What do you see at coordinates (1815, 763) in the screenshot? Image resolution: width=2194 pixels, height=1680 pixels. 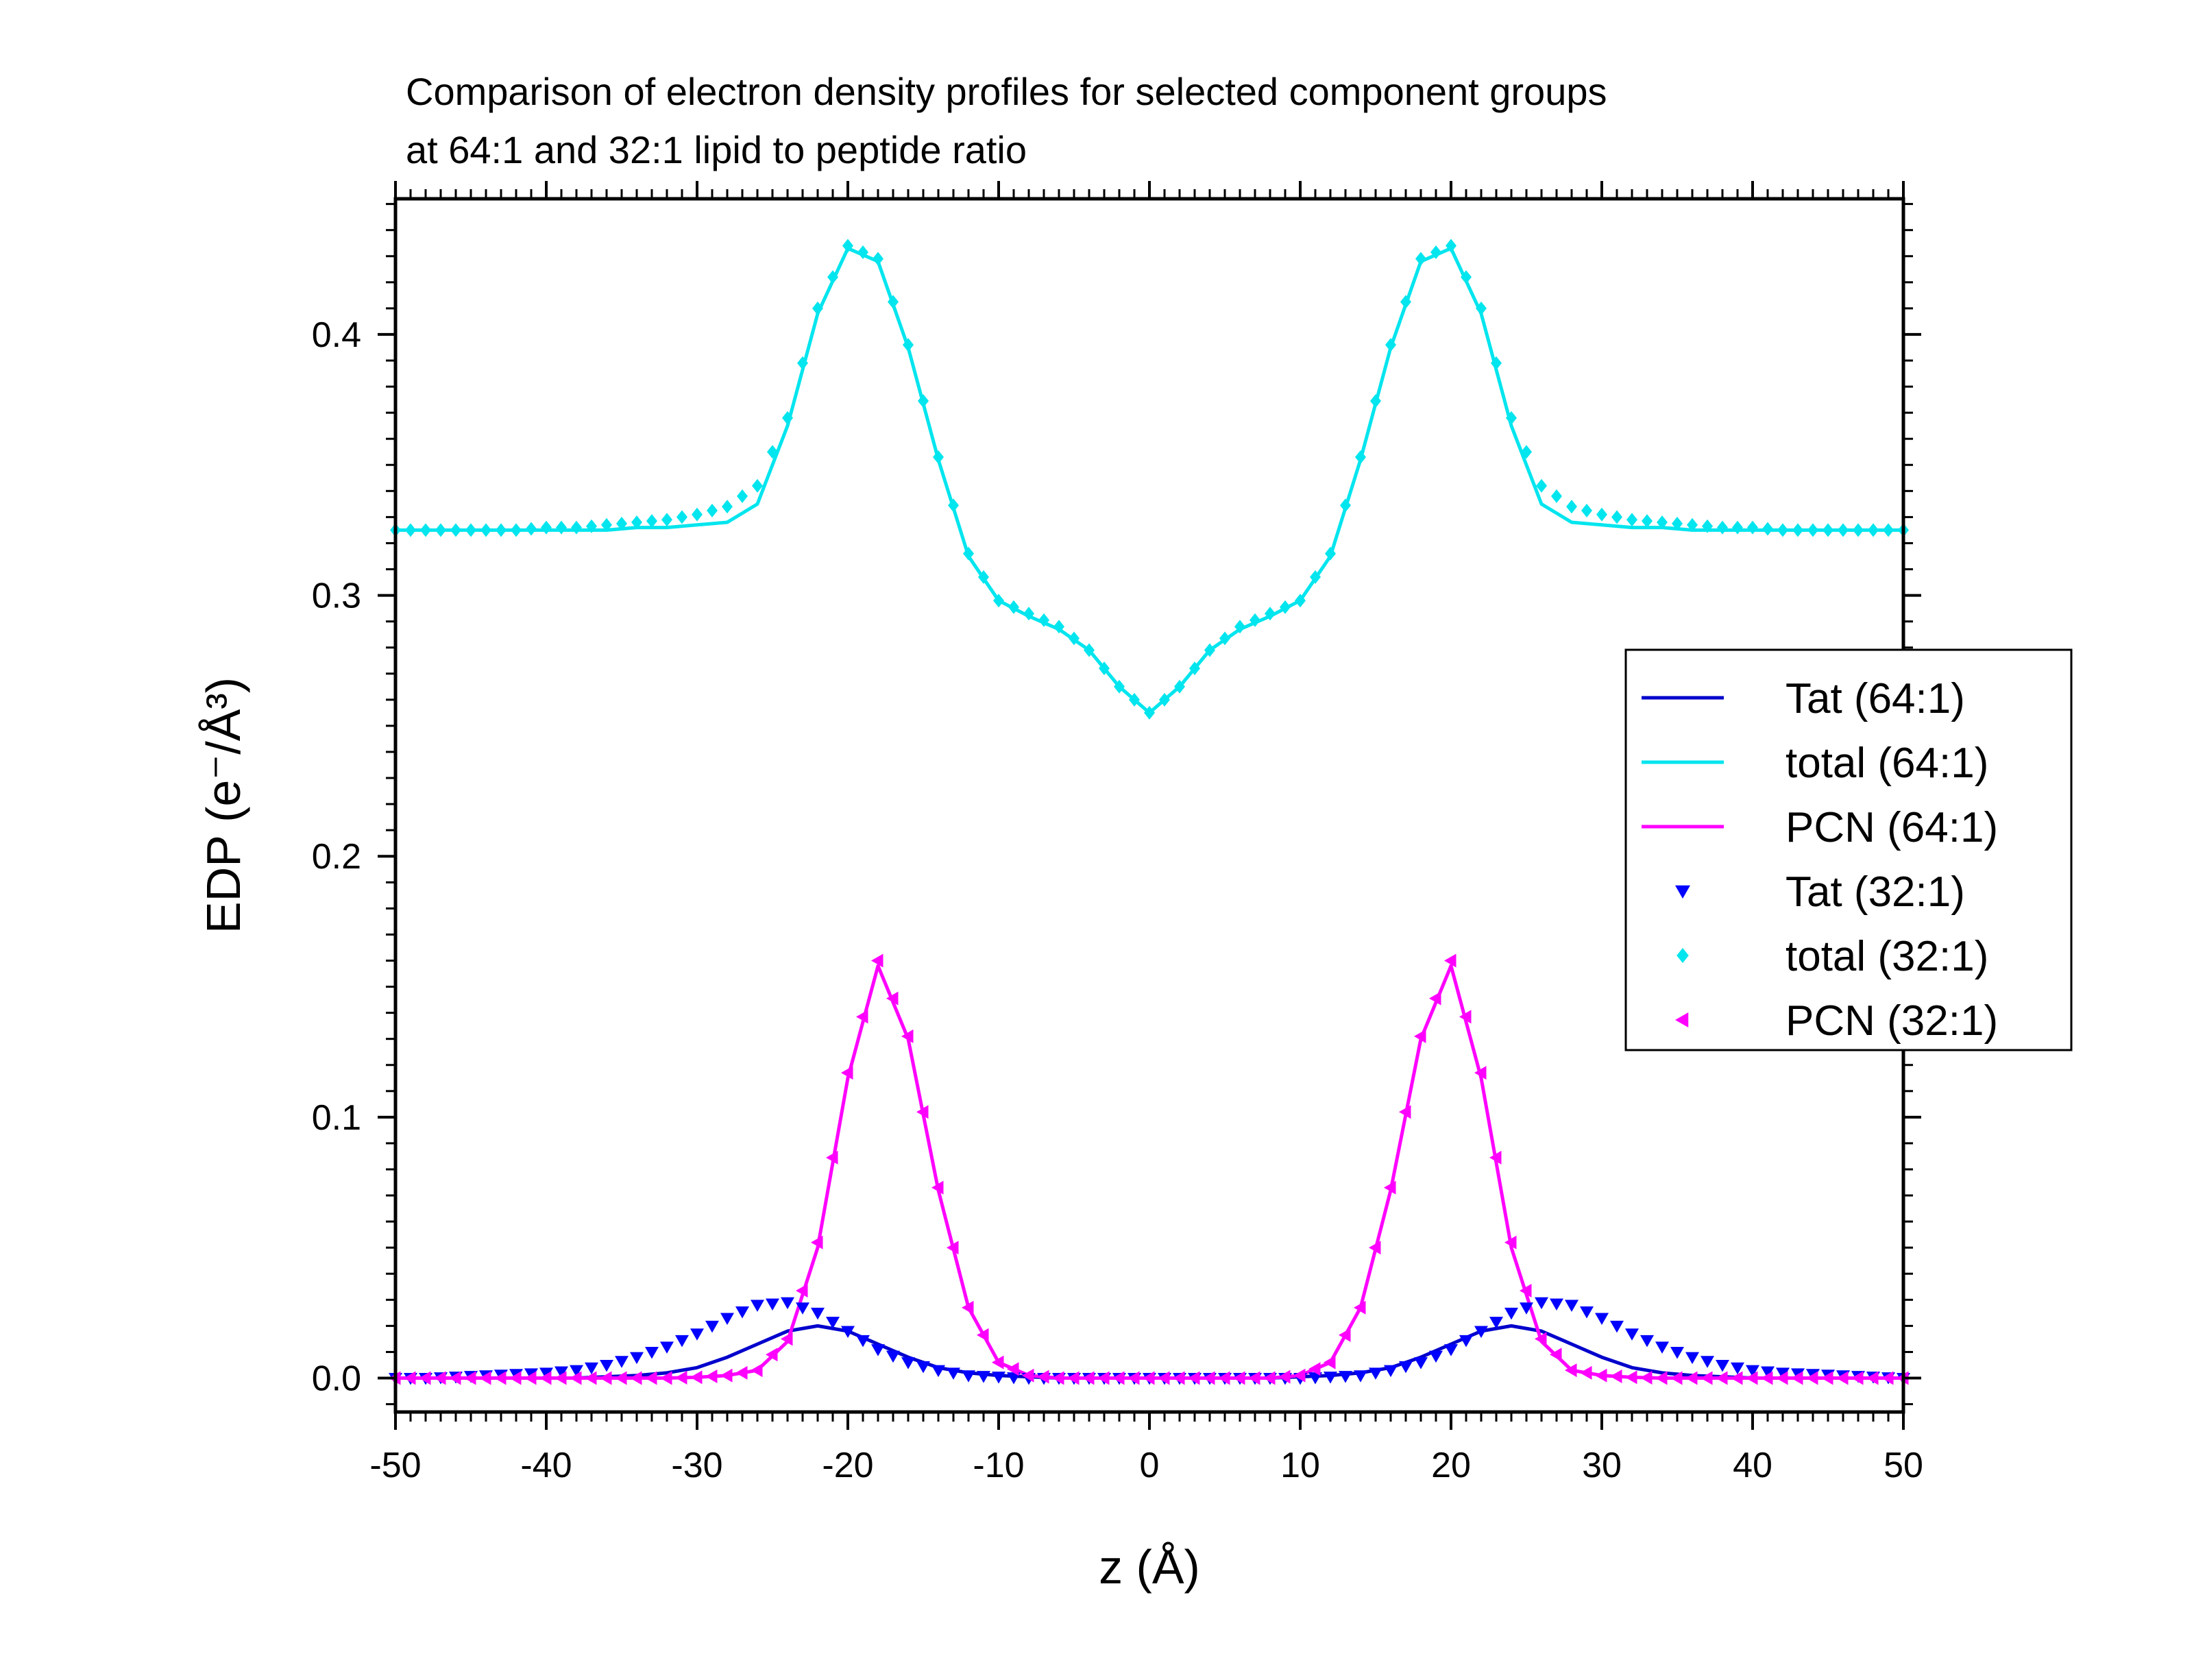 I see `legend-item: total (64:1)` at bounding box center [1815, 763].